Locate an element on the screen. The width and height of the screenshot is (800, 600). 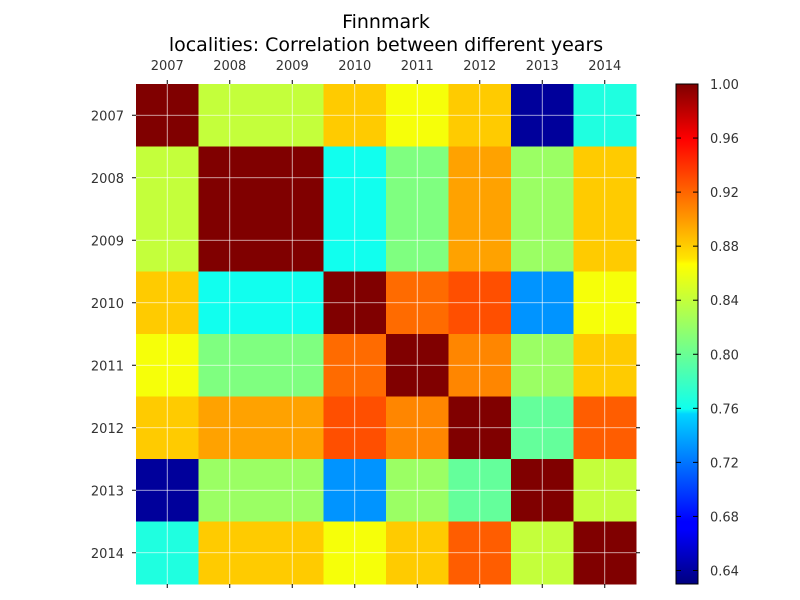
x-tick-label: 2012 is located at coordinates (479, 66).